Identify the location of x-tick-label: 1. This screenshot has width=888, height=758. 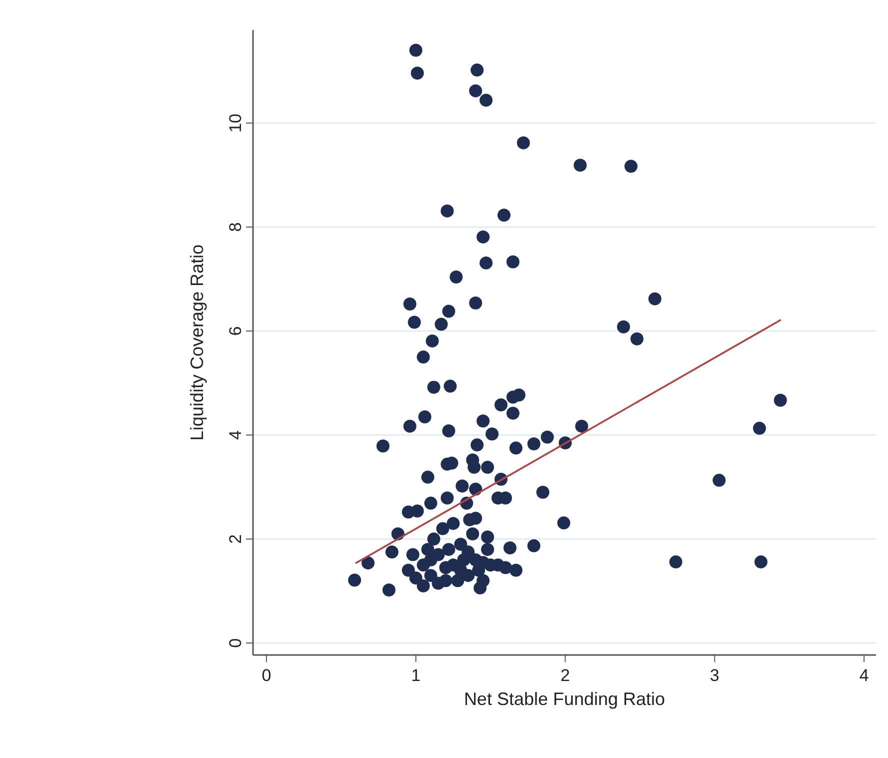
(416, 675).